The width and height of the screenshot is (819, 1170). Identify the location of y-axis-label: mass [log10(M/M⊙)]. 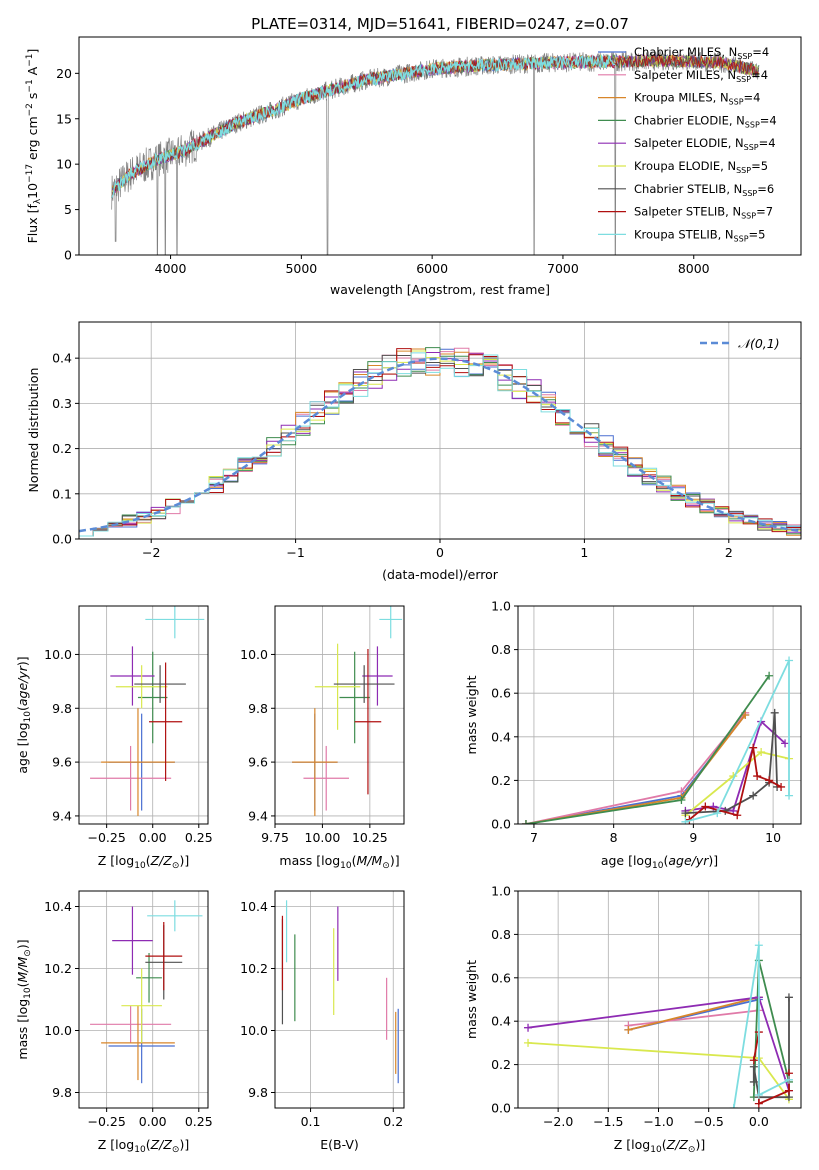
(24, 999).